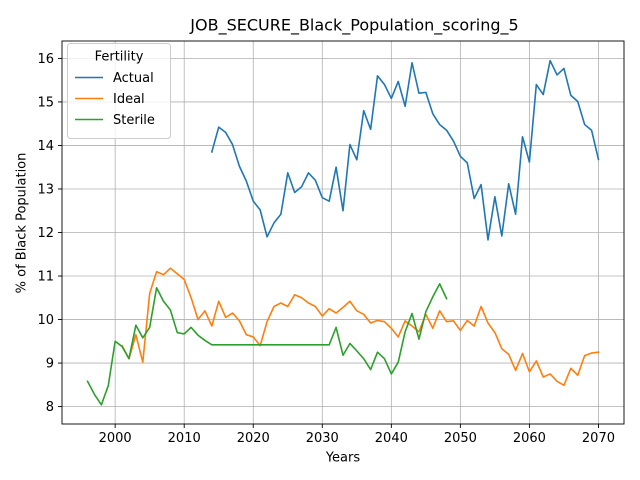 The image size is (640, 480). I want to click on series-line-sterile, so click(267, 344).